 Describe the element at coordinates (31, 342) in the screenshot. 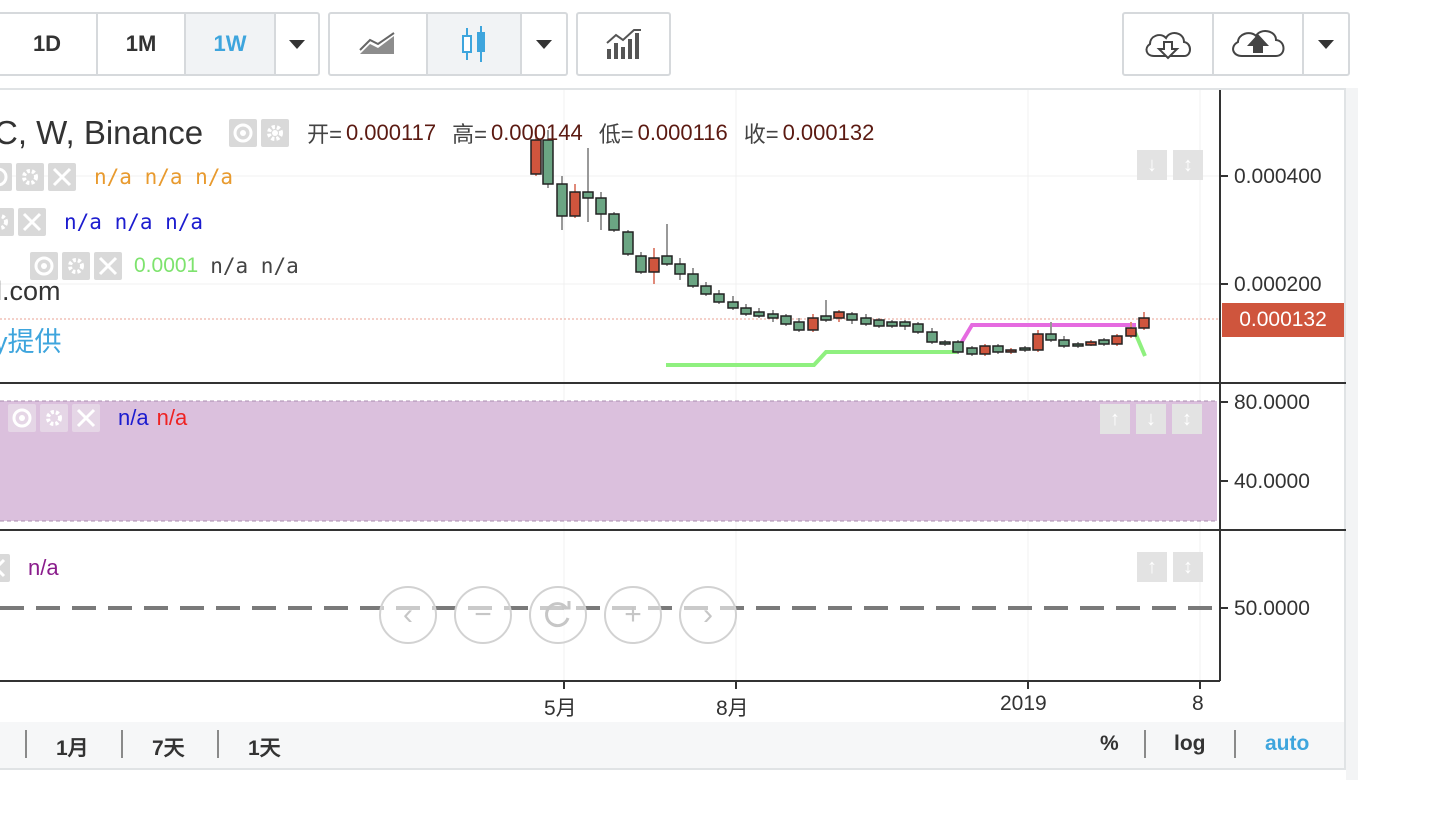

I see `watermark-line2: y提供` at that location.